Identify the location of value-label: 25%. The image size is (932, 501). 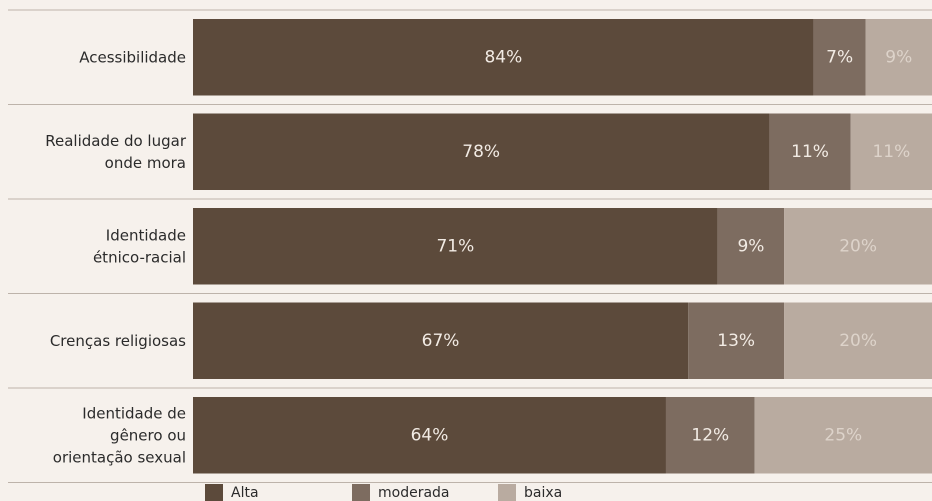
(843, 435).